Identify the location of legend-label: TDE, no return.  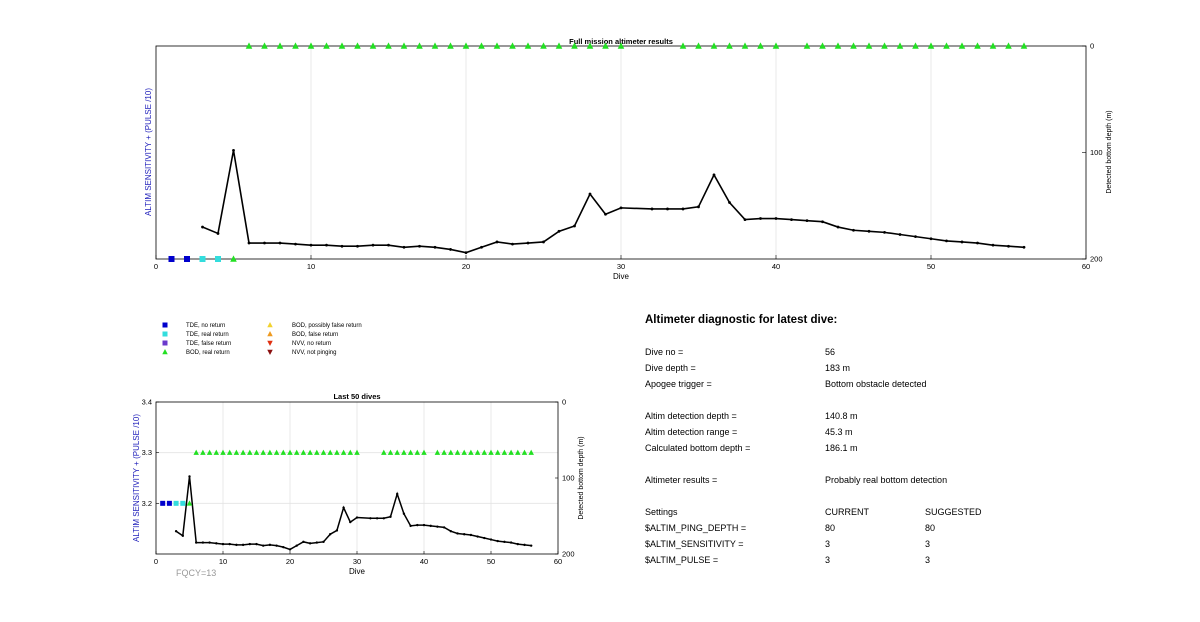
(205, 326).